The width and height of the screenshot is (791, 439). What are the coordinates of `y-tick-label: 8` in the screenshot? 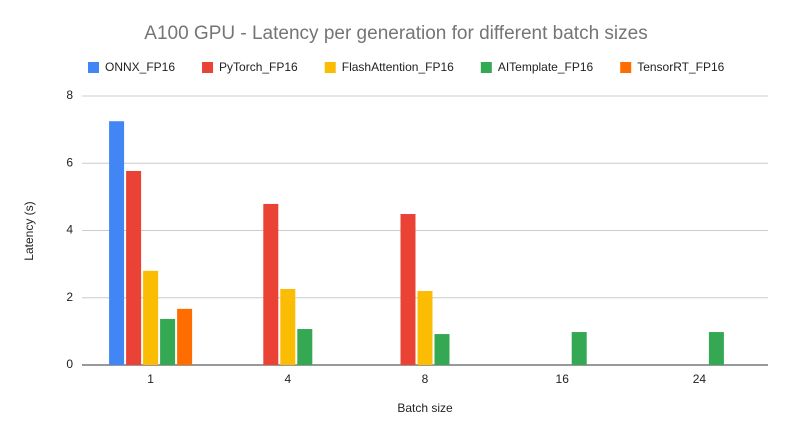 It's located at (69, 95).